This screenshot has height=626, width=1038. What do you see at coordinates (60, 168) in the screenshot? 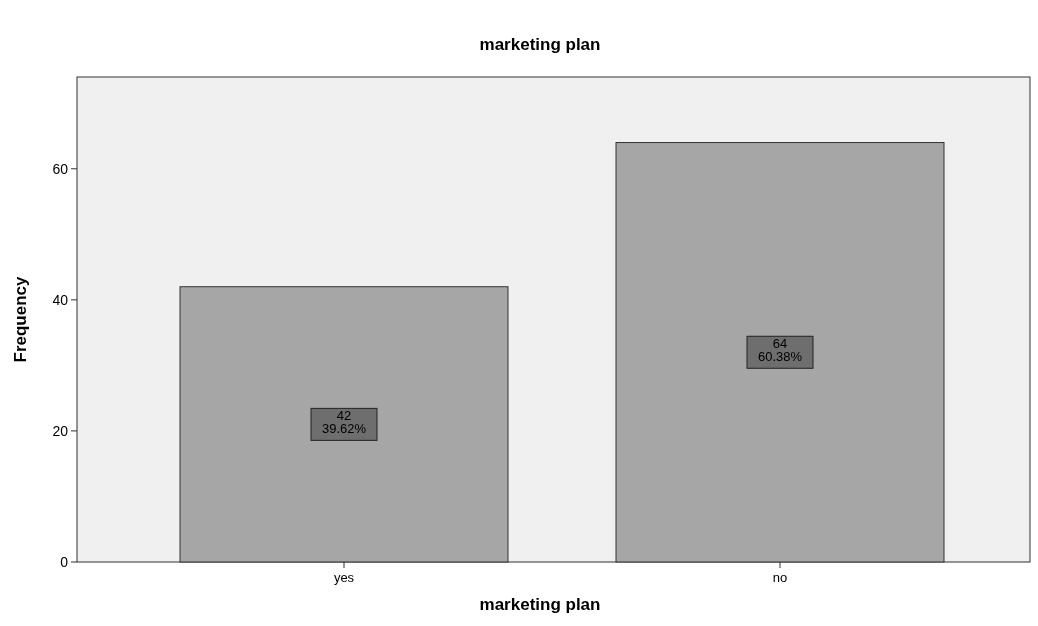
I see `y-tick-label: 60` at bounding box center [60, 168].